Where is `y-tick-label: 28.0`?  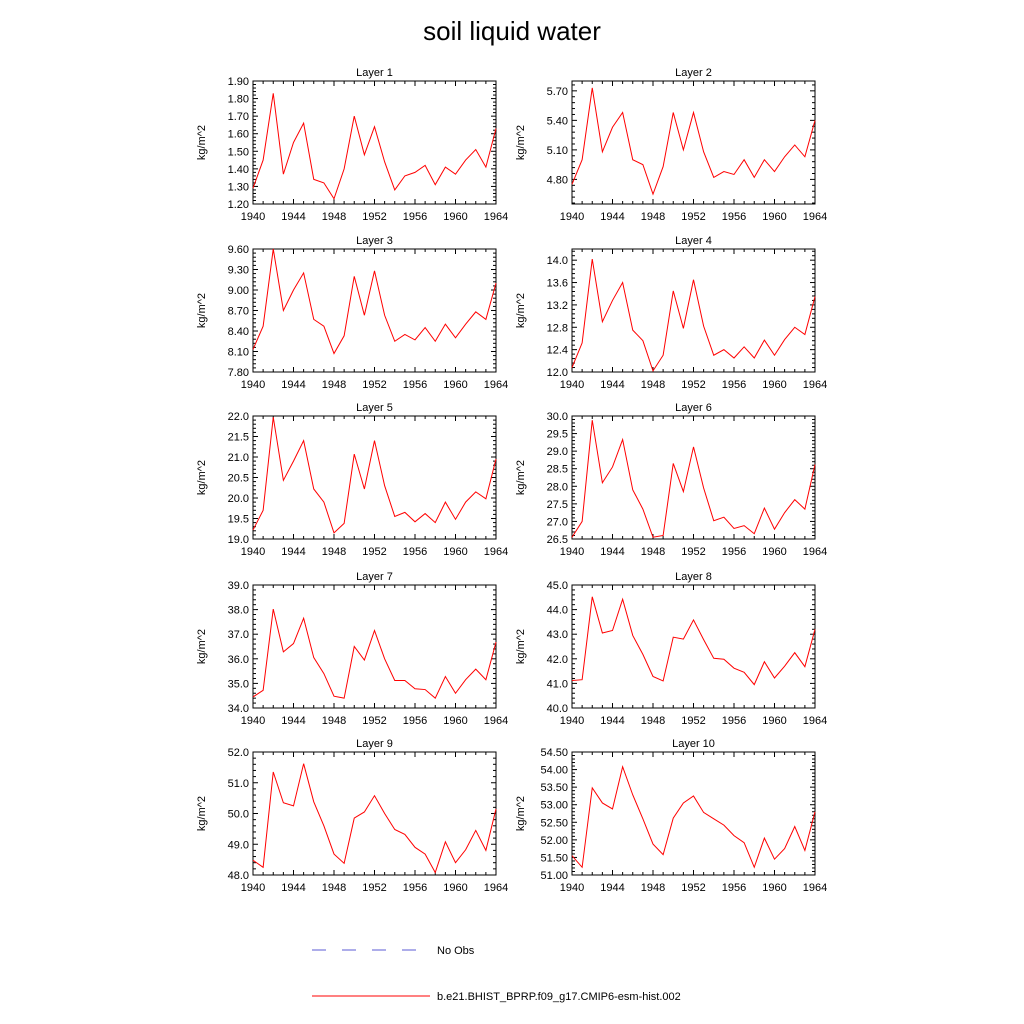
y-tick-label: 28.0 is located at coordinates (557, 487).